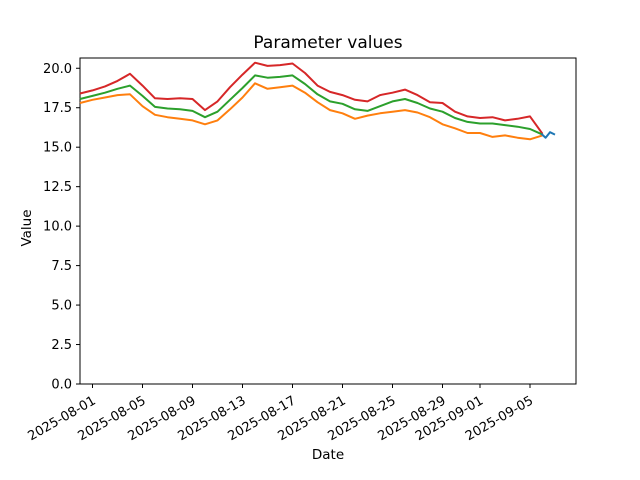 The width and height of the screenshot is (640, 480). What do you see at coordinates (61, 345) in the screenshot?
I see `y-tick-label: 2.5` at bounding box center [61, 345].